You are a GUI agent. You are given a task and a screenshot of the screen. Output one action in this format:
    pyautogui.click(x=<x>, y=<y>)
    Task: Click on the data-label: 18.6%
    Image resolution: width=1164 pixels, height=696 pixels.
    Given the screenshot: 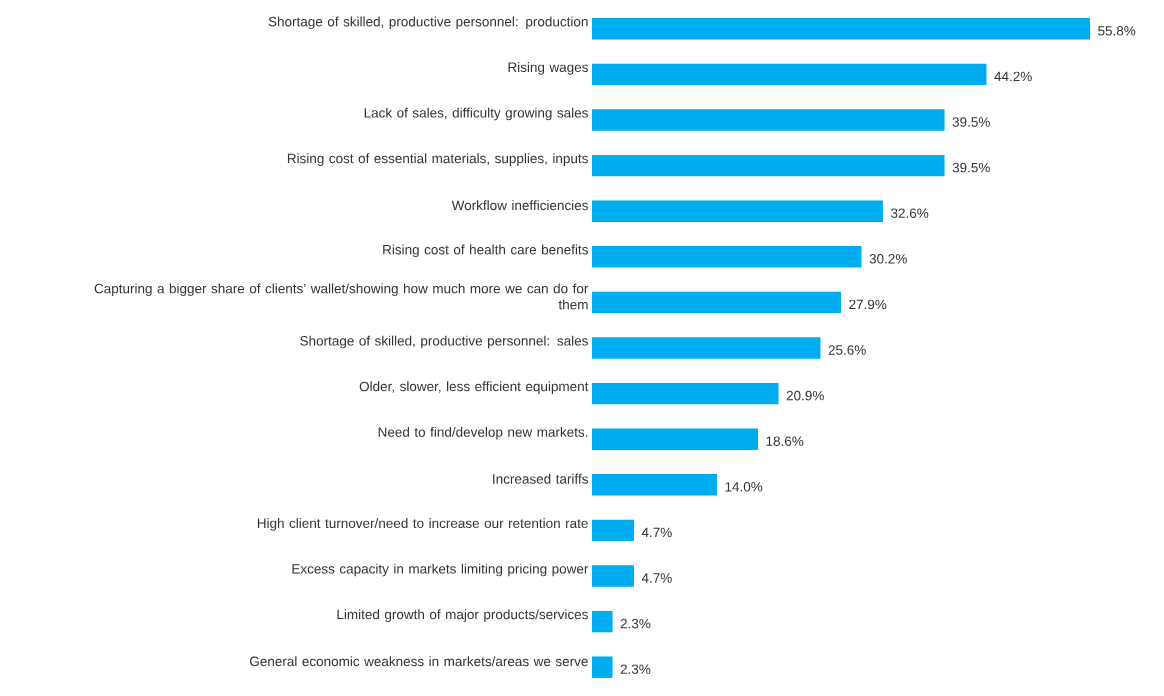 What is the action you would take?
    pyautogui.click(x=785, y=441)
    